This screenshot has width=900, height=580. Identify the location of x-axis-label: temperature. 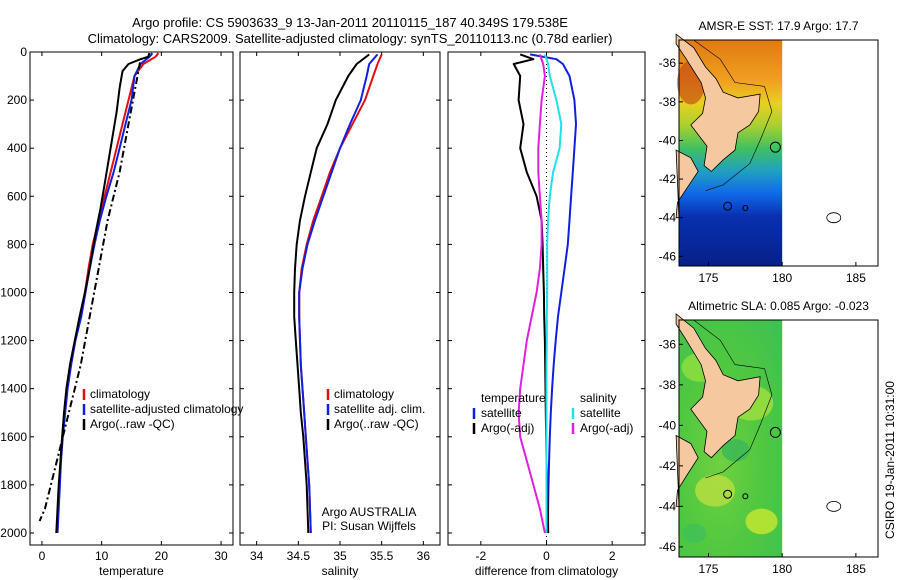
(131, 571).